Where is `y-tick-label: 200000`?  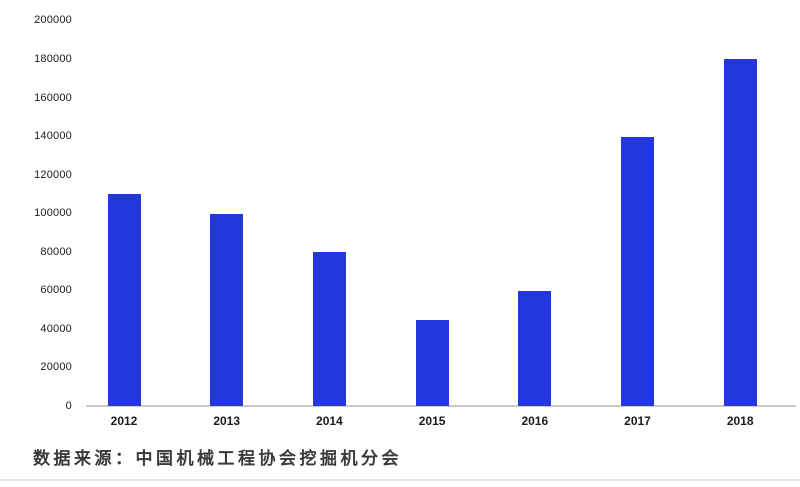 y-tick-label: 200000 is located at coordinates (53, 20).